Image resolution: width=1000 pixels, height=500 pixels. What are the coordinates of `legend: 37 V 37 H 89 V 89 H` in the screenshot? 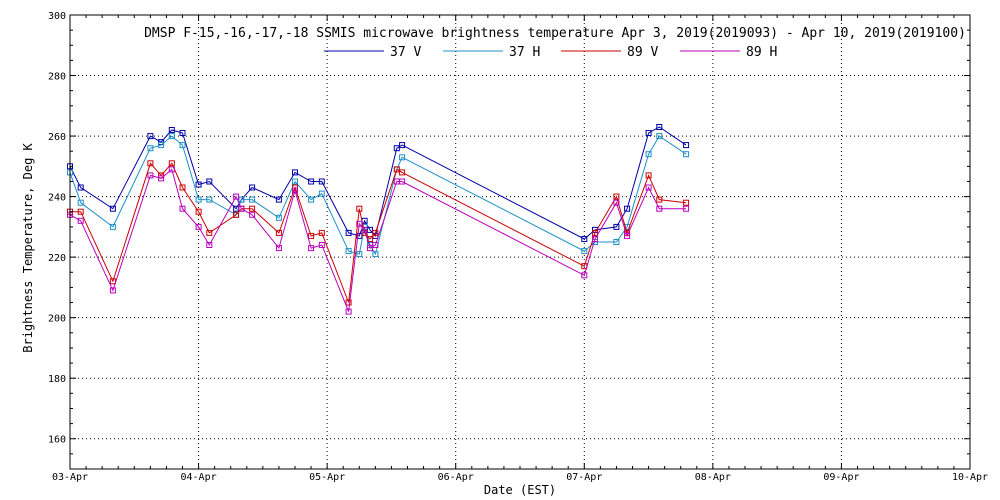 It's located at (550, 52).